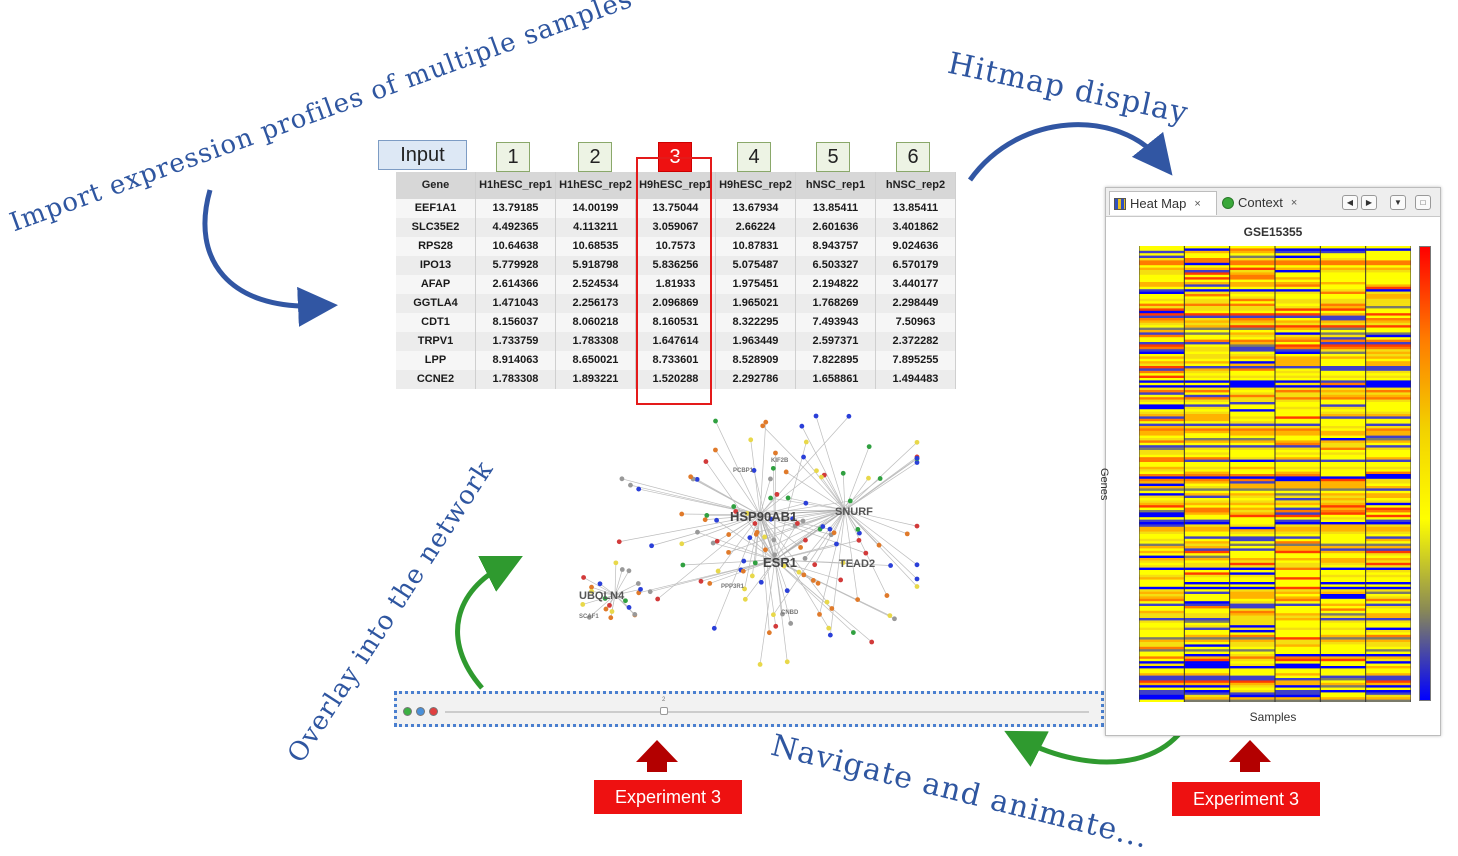  What do you see at coordinates (1398, 202) in the screenshot?
I see `dropdown-button: ▼` at bounding box center [1398, 202].